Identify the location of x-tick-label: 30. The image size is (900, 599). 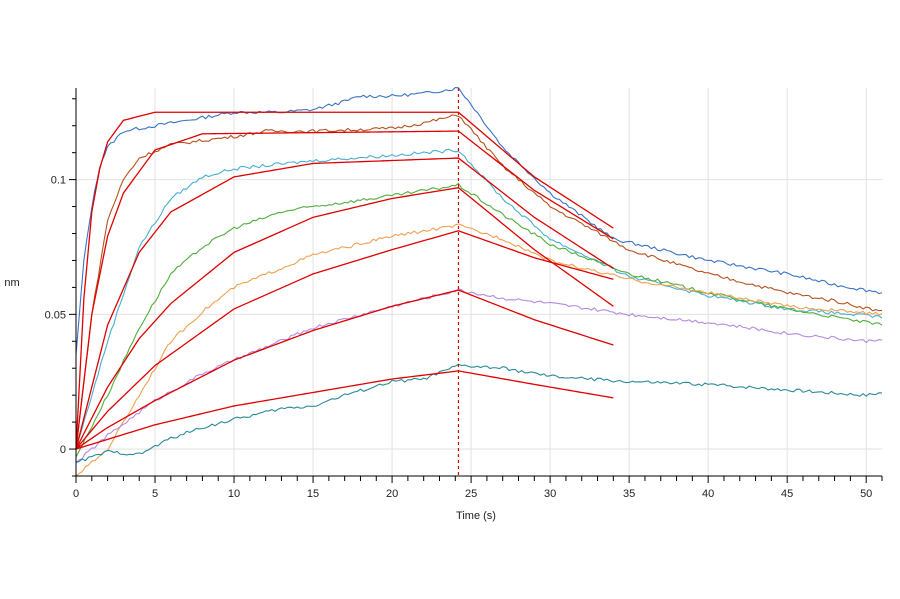
(550, 494).